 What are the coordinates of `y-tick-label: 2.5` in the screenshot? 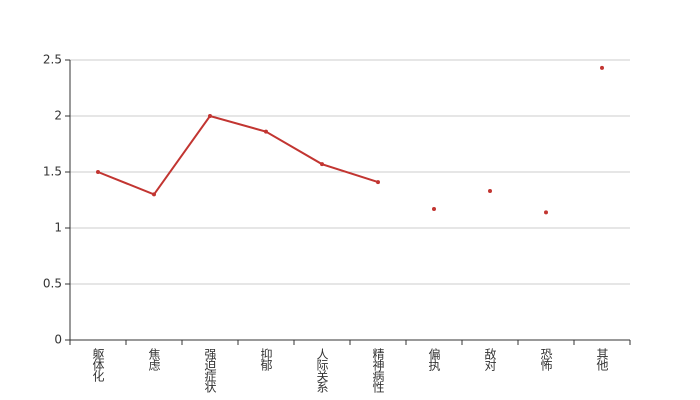 It's located at (52, 60).